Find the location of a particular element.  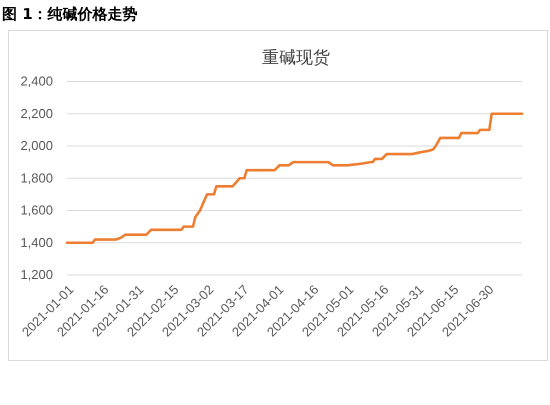

y-tick-label: 1,400 is located at coordinates (36, 242).